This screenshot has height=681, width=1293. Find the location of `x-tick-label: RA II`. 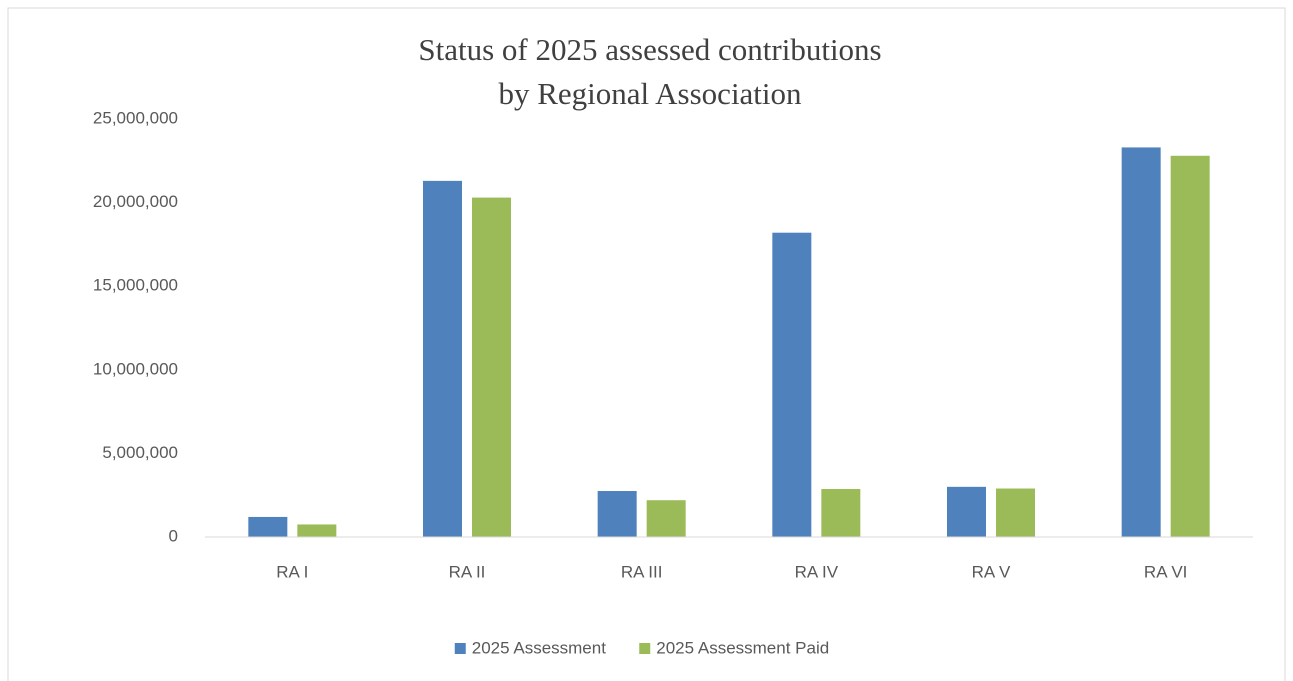

x-tick-label: RA II is located at coordinates (467, 571).